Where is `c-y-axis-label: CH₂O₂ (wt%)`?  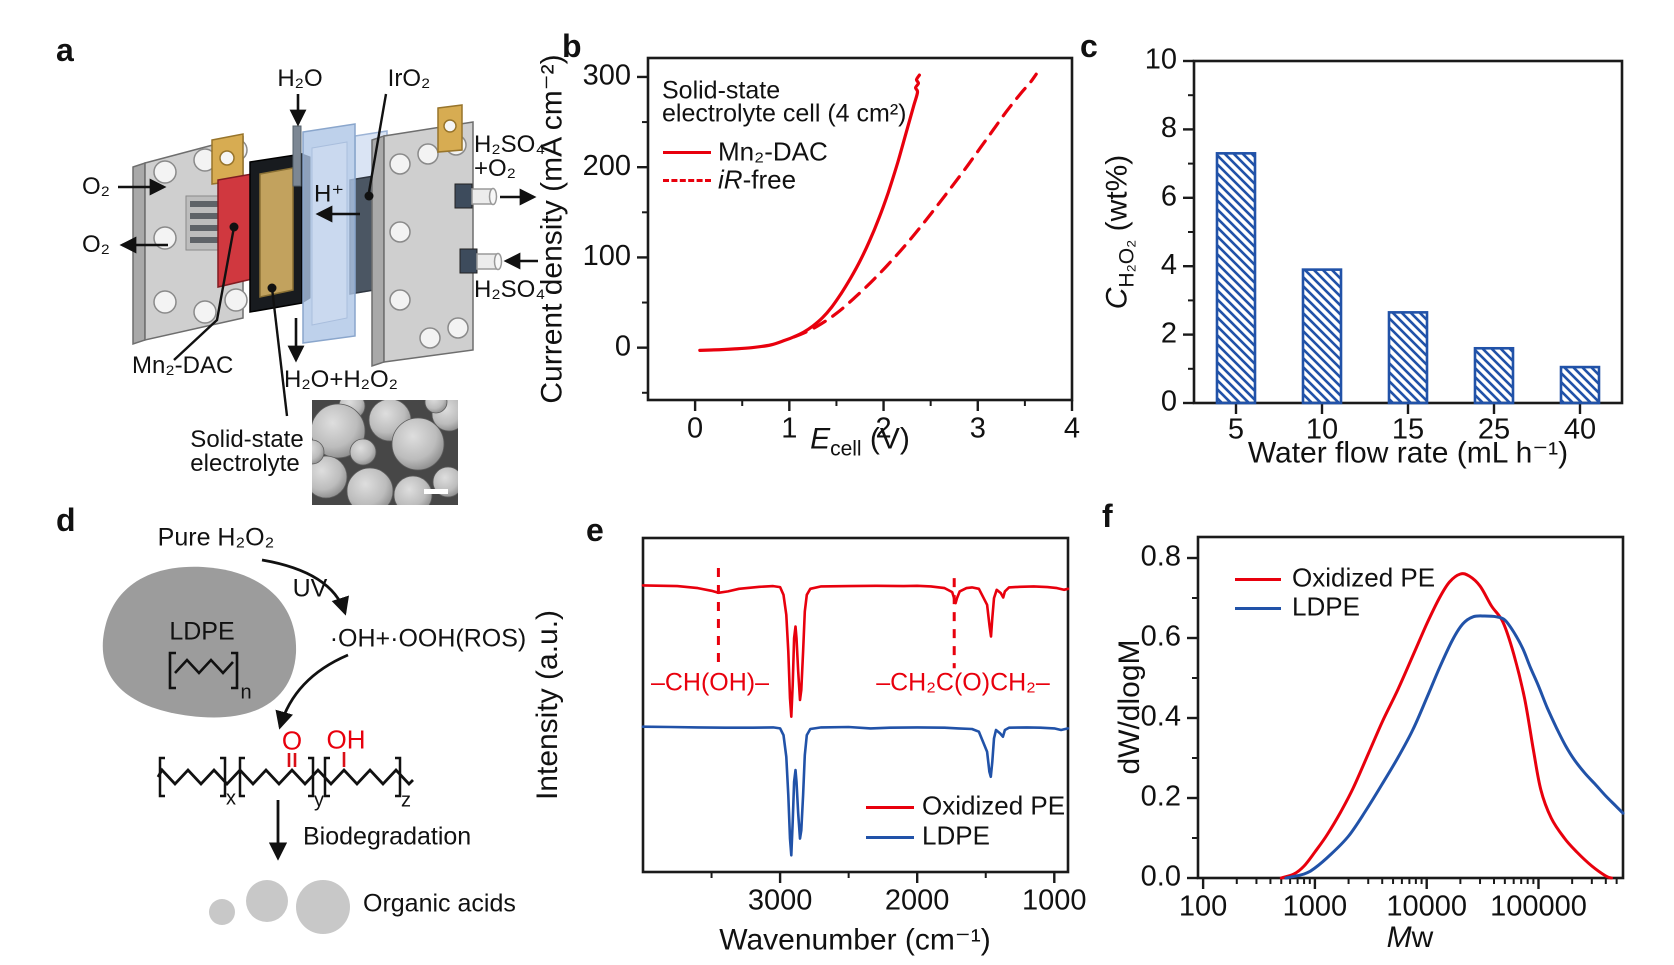 c-y-axis-label: CH₂O₂ (wt%) is located at coordinates (1120, 232).